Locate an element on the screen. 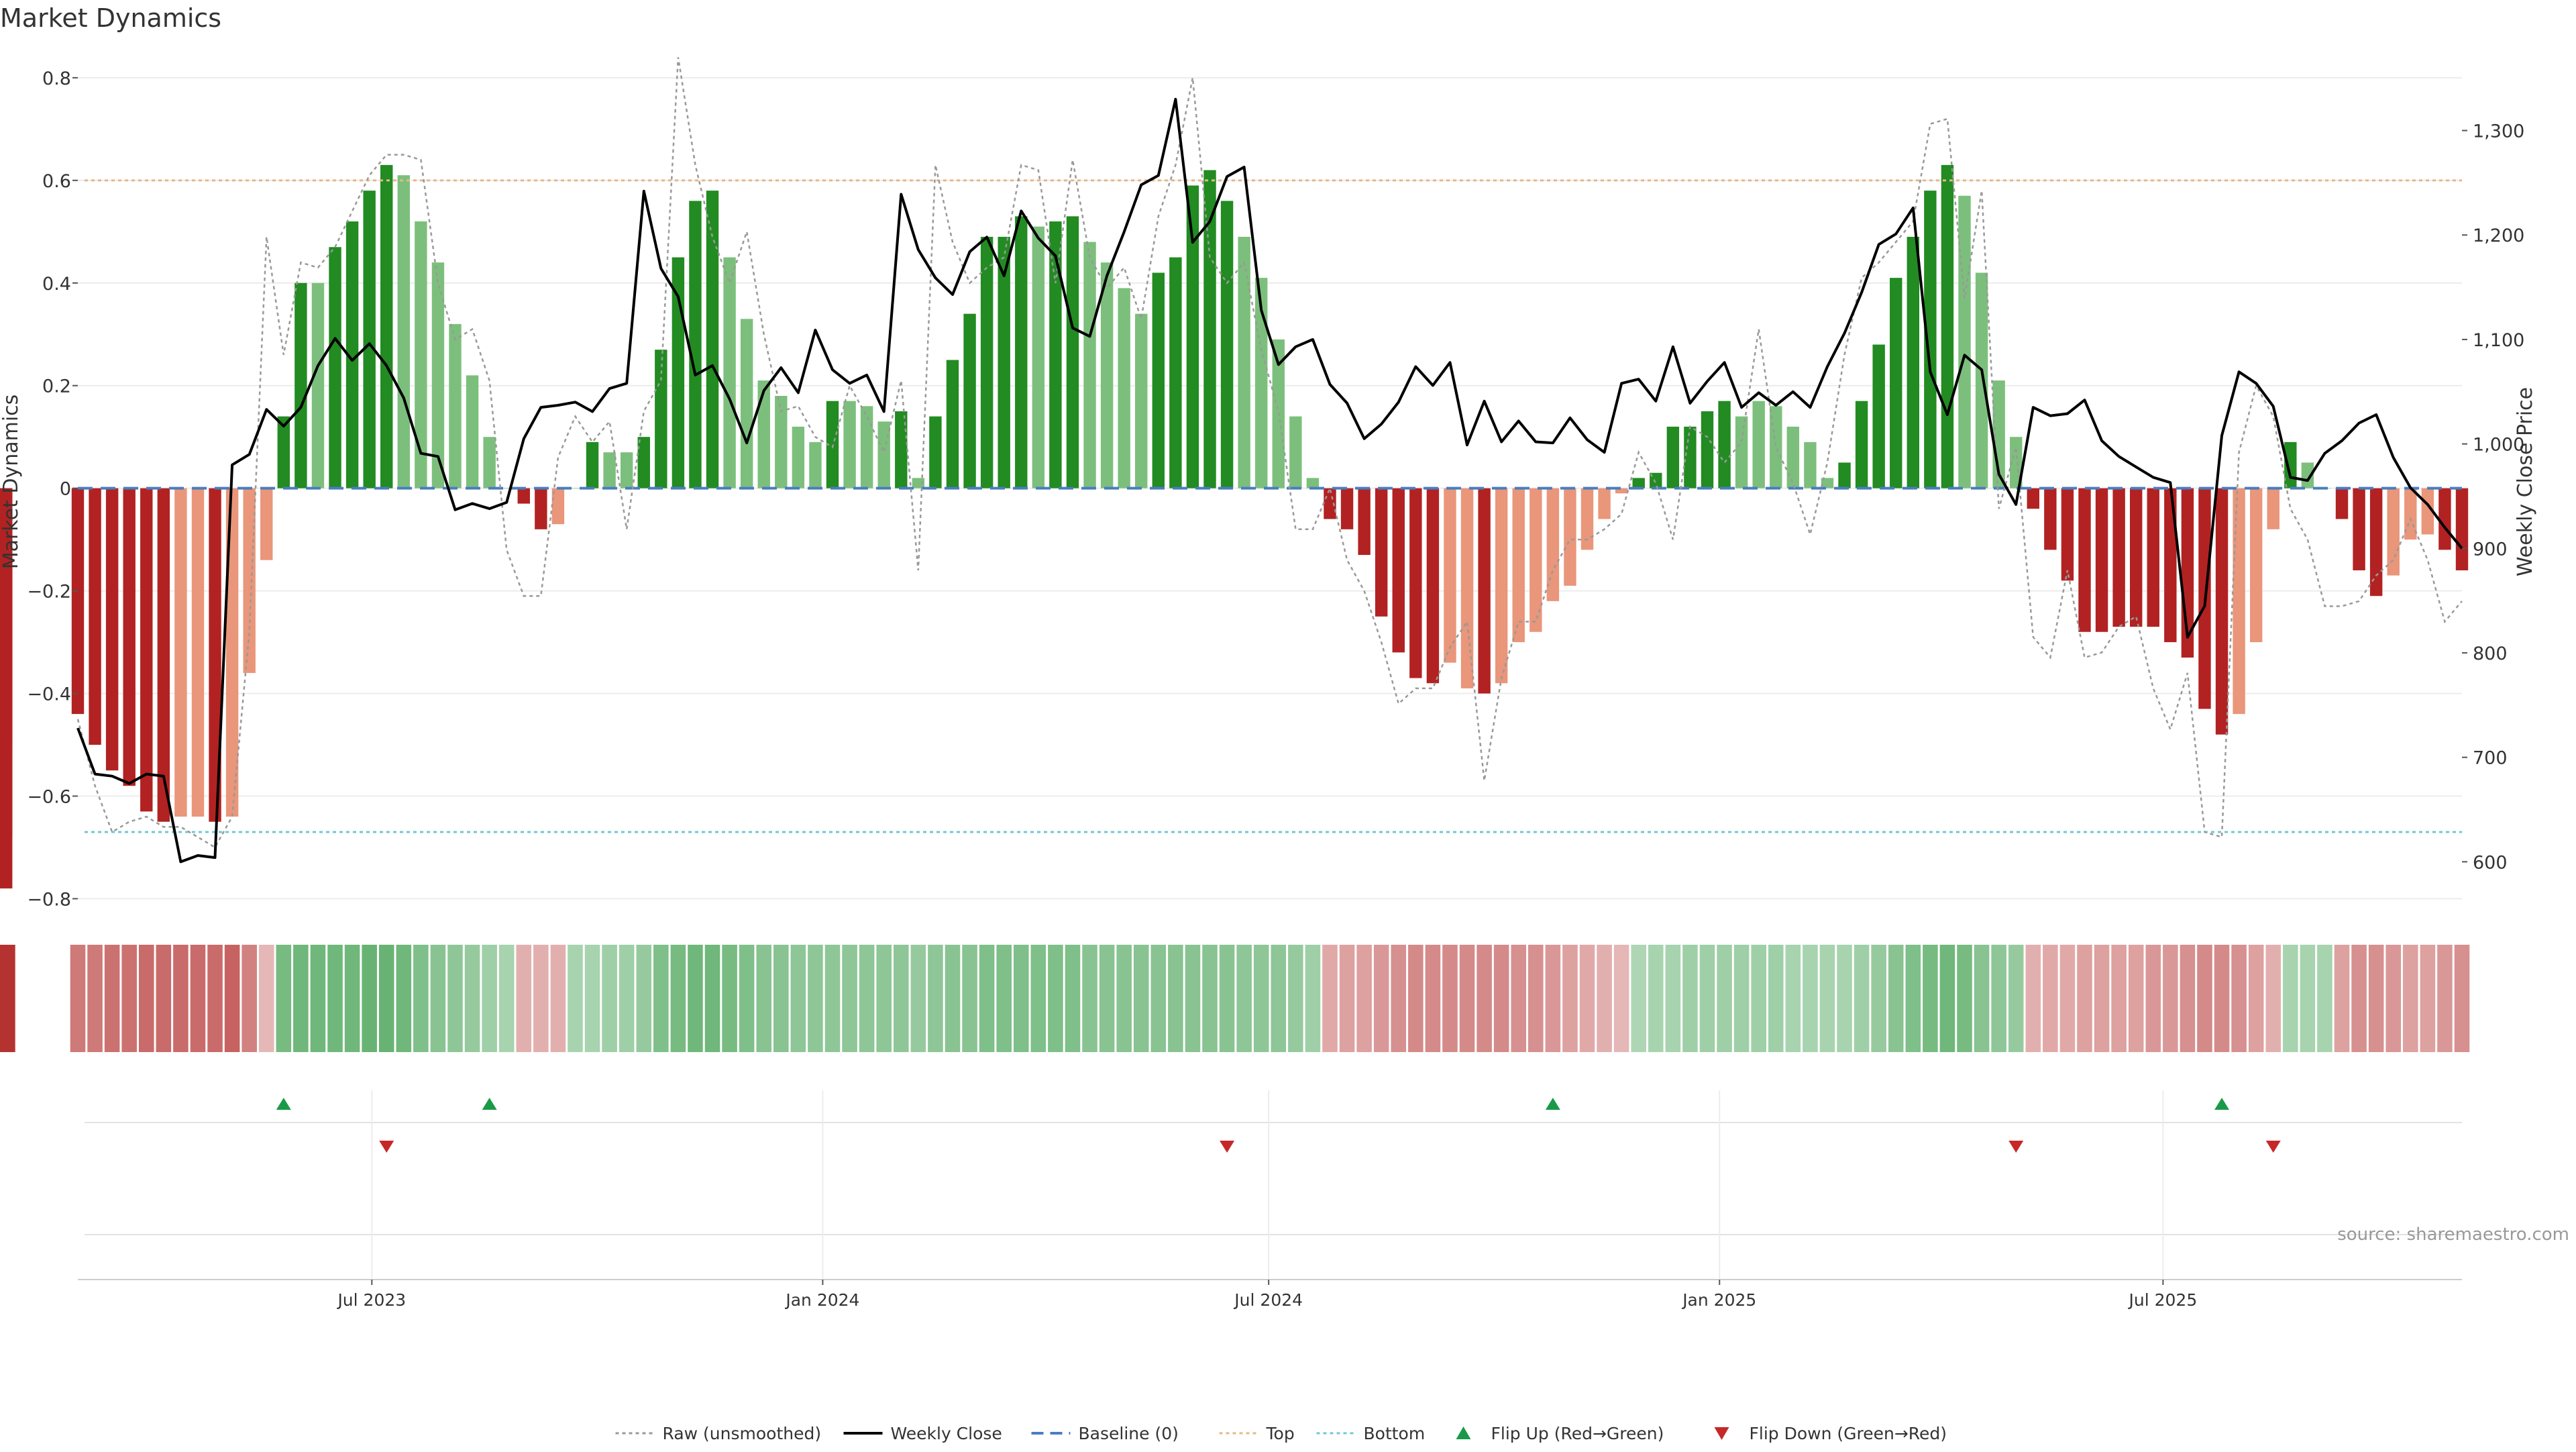  flip-down-marker is located at coordinates (2016, 1147).